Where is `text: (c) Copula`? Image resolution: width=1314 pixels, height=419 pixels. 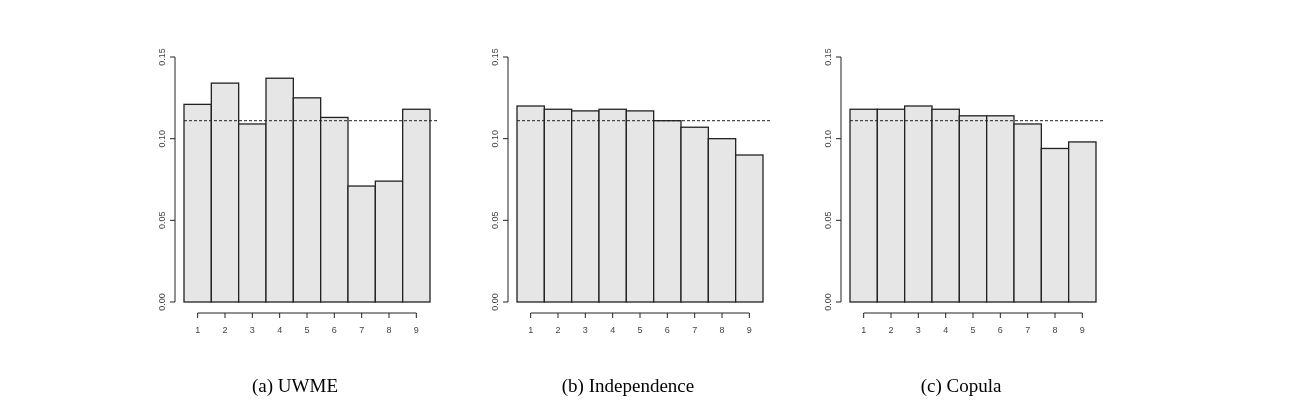
text: (c) Copula is located at coordinates (961, 386).